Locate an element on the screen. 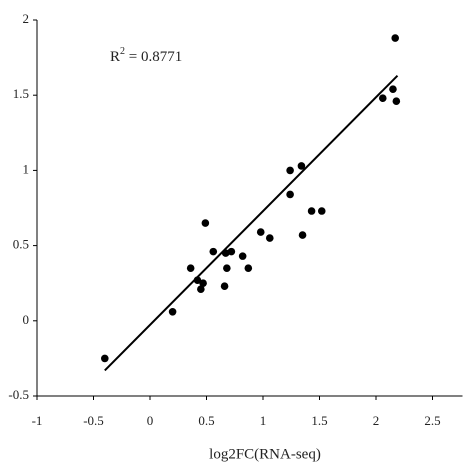  x-tick-label: 1.5 is located at coordinates (319, 420).